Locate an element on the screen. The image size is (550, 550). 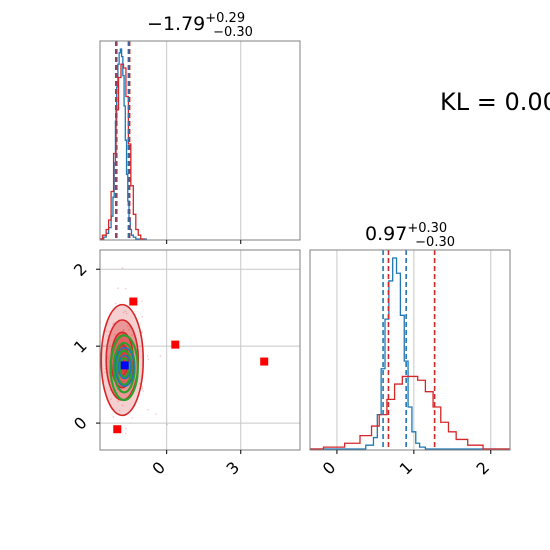
ticks-top-left is located at coordinates (204, 242).